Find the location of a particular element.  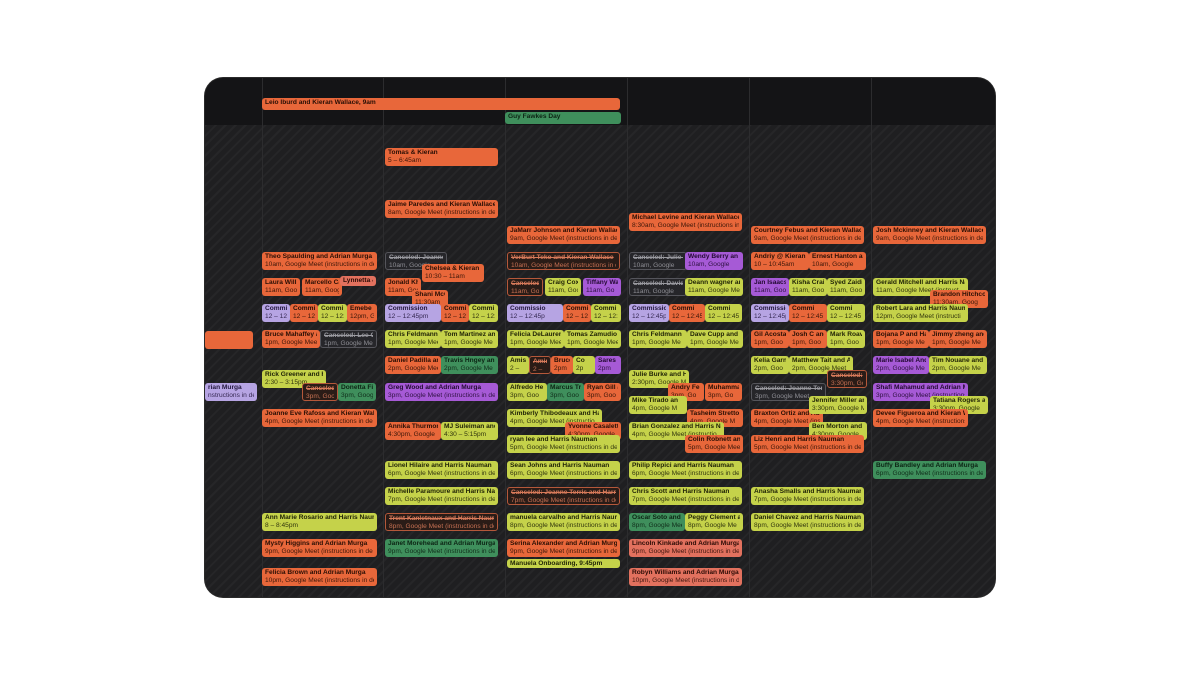

calendar-event: Marcello Ca 11am, Goog is located at coordinates (322, 287).